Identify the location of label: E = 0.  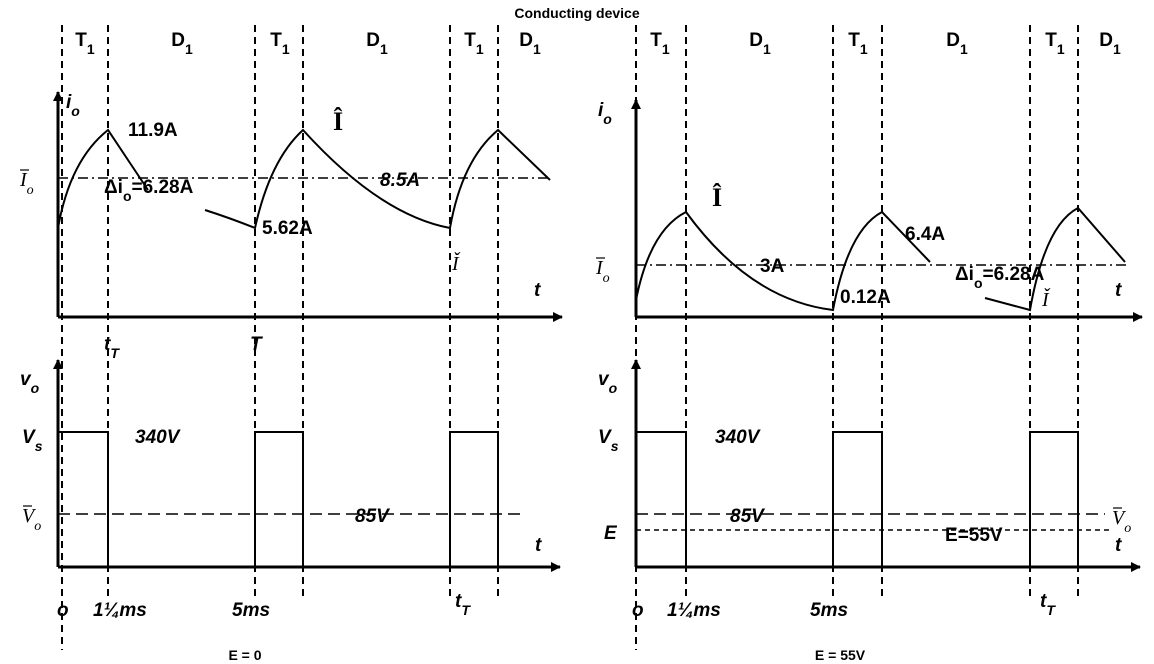
(244, 655).